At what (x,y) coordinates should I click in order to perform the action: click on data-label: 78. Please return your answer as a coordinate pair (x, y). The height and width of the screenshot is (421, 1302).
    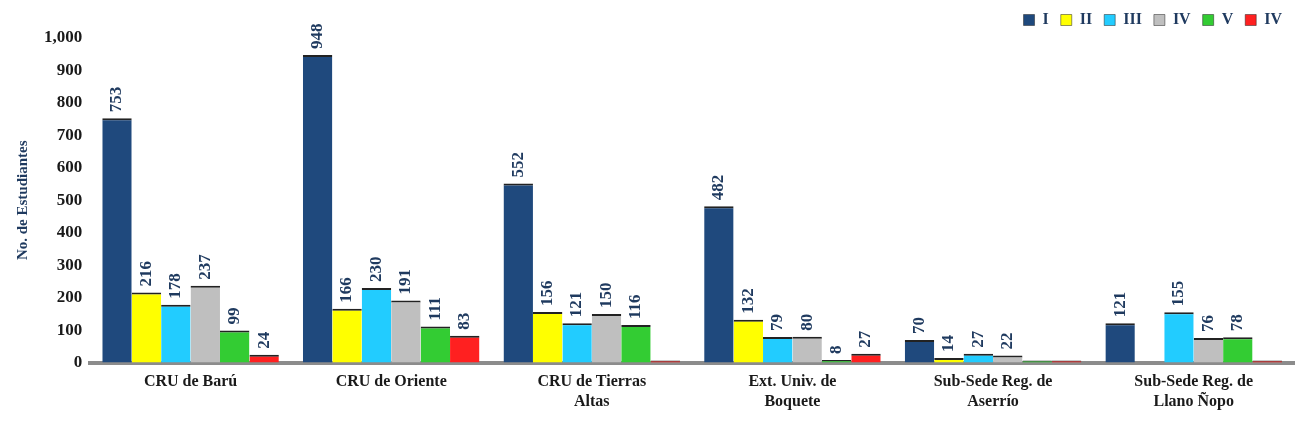
    Looking at the image, I should click on (1237, 323).